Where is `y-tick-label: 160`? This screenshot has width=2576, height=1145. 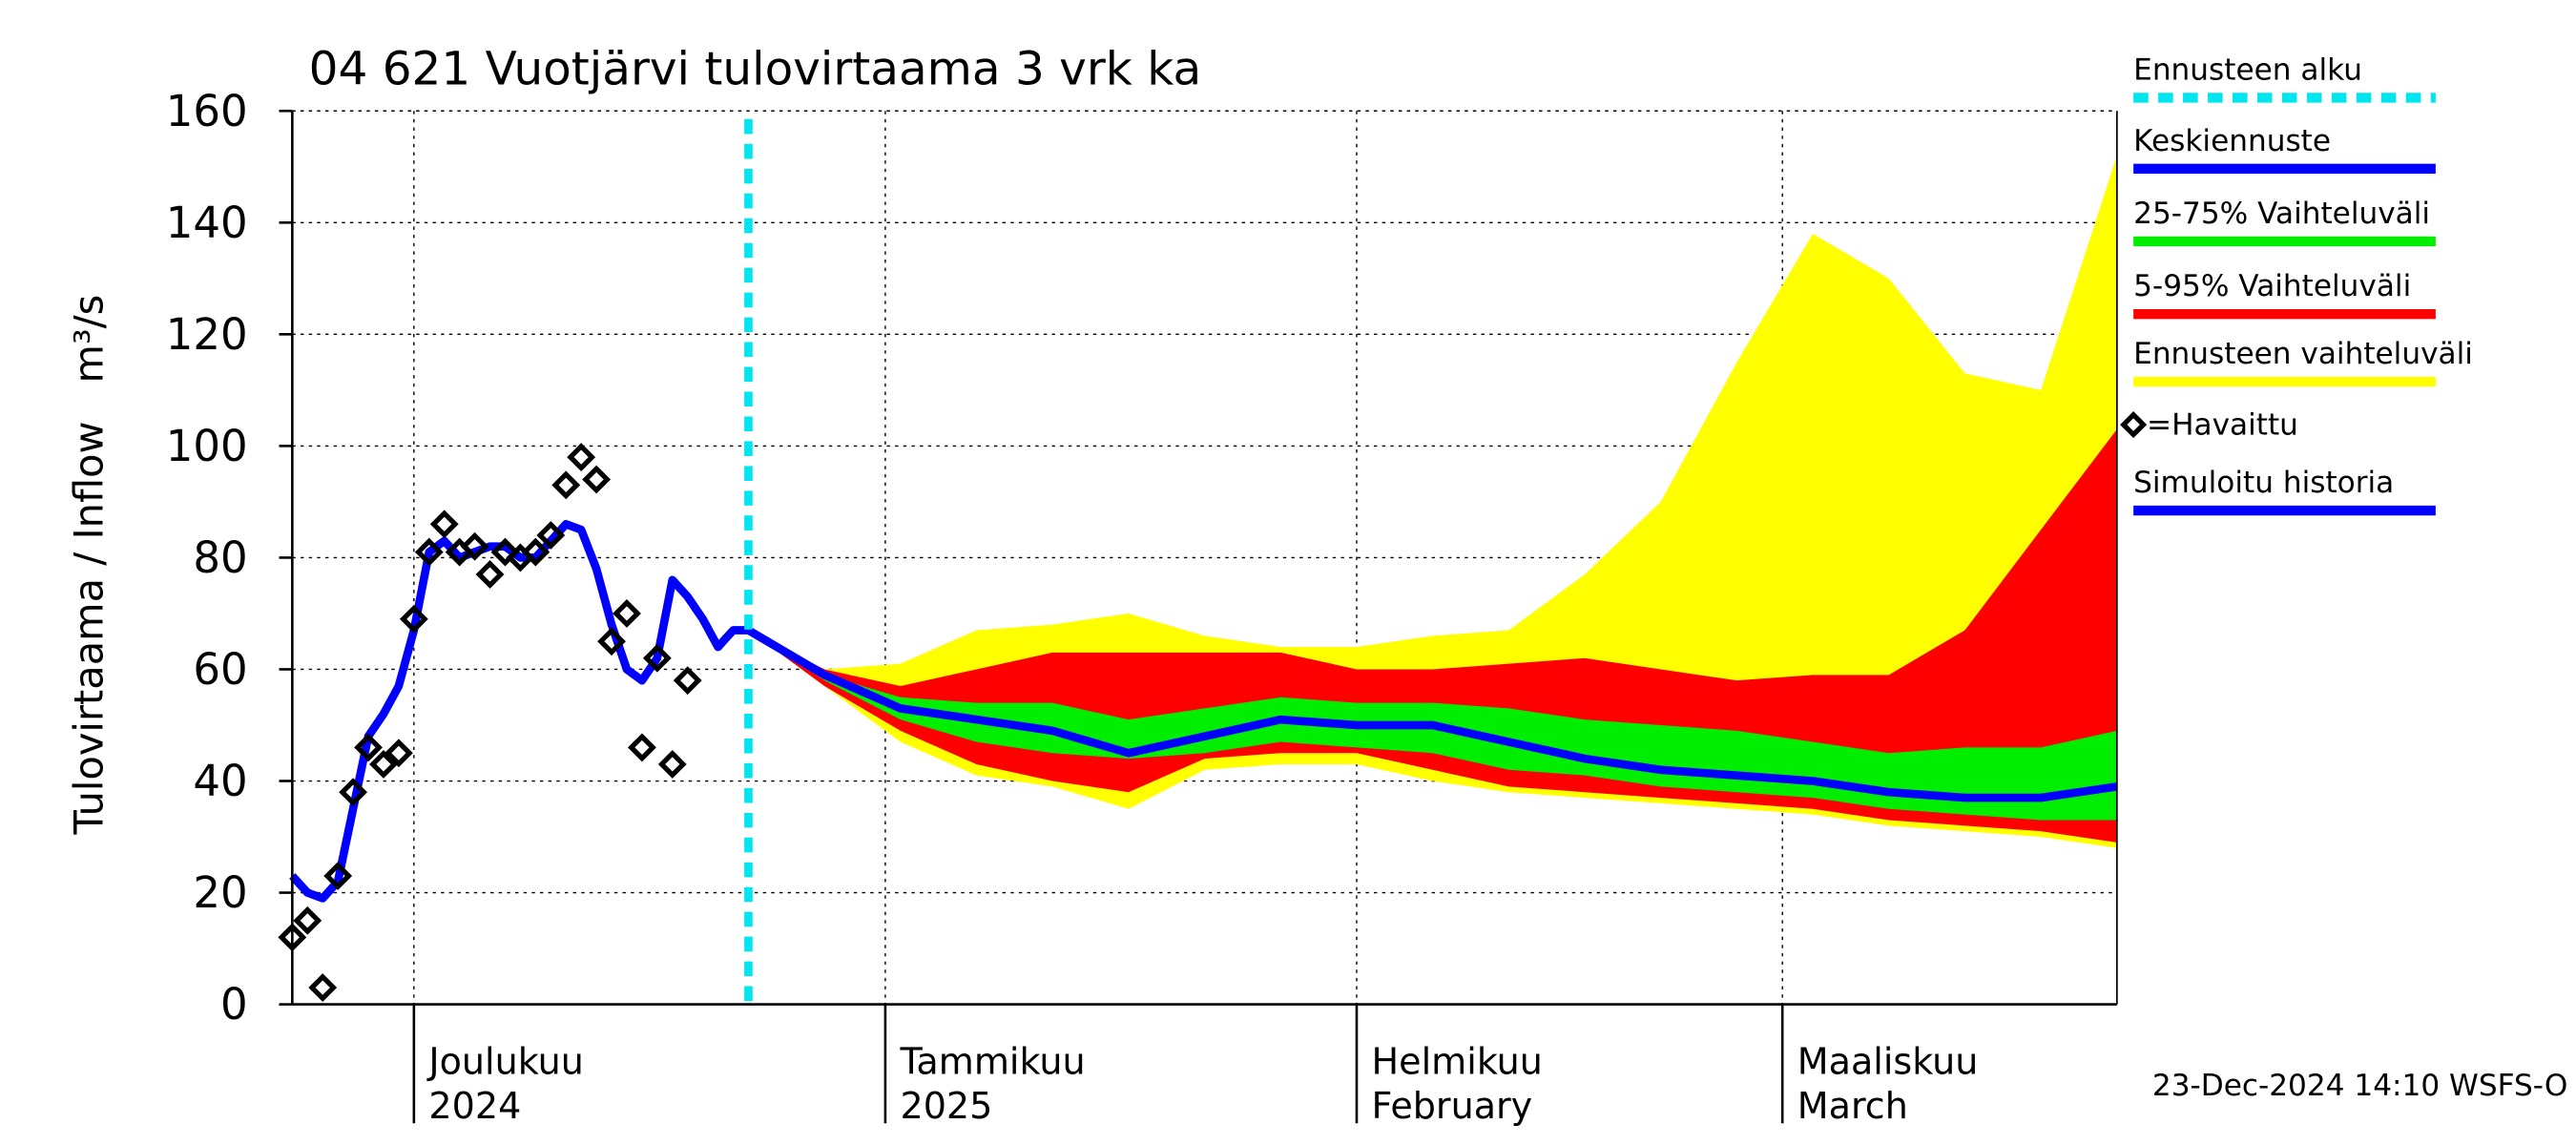
y-tick-label: 160 is located at coordinates (207, 111).